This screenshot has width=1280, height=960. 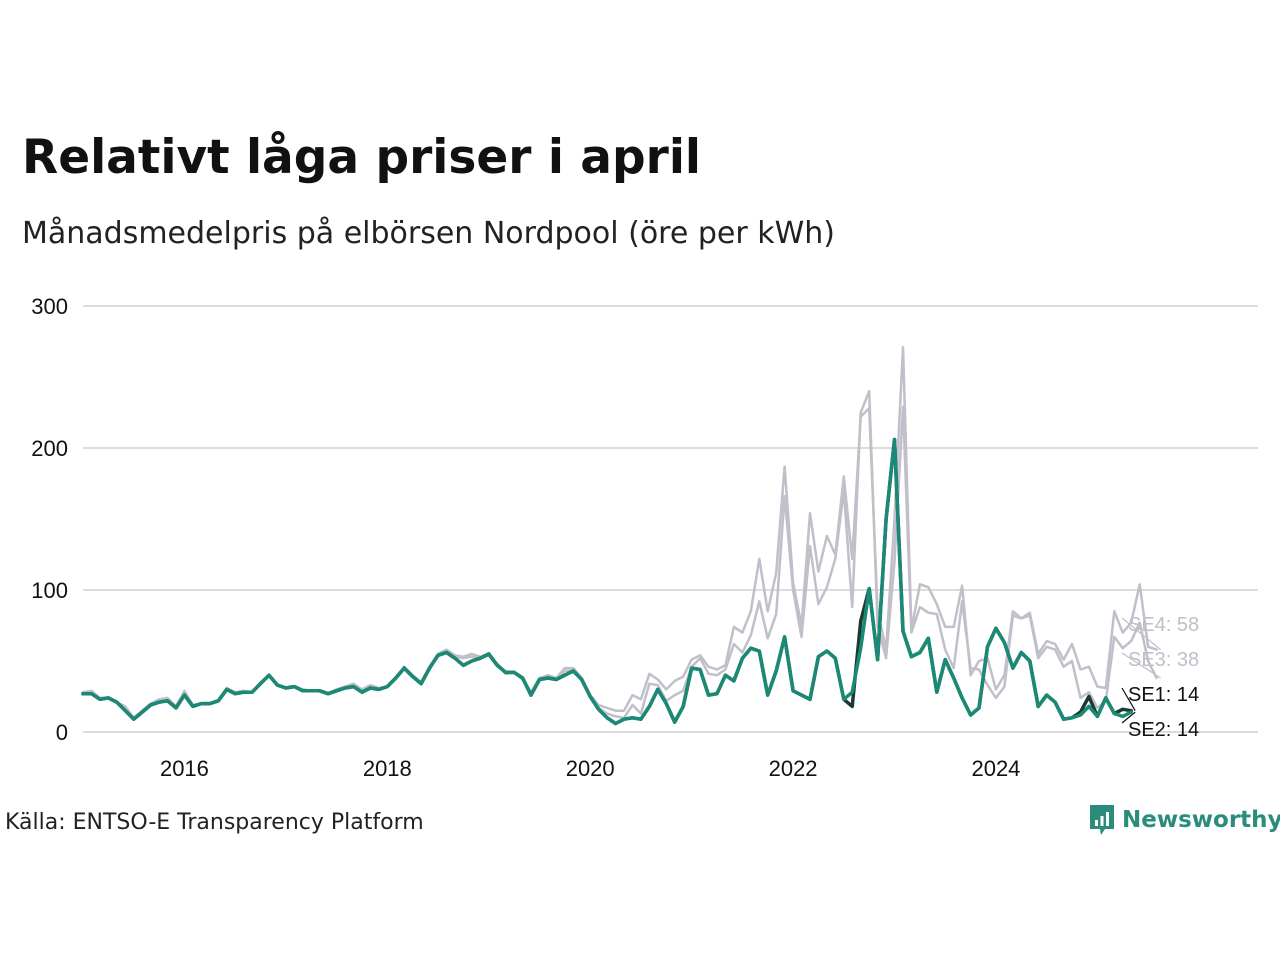 I want to click on x-tick-label: 2016, so click(x=184, y=768).